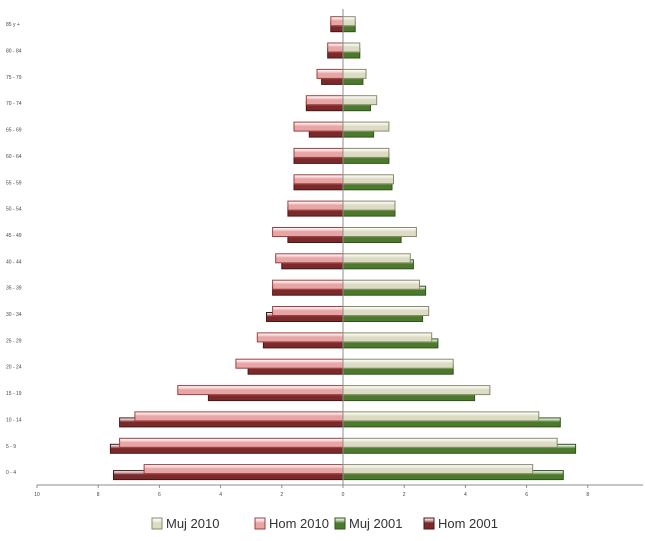  Describe the element at coordinates (14, 210) in the screenshot. I see `age-group-label: 50 - 54` at that location.